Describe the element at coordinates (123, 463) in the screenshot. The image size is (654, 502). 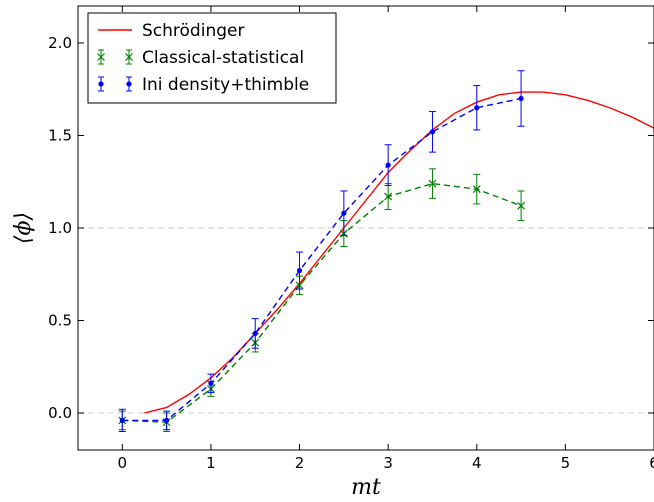
I see `x-tick-label: 0` at that location.